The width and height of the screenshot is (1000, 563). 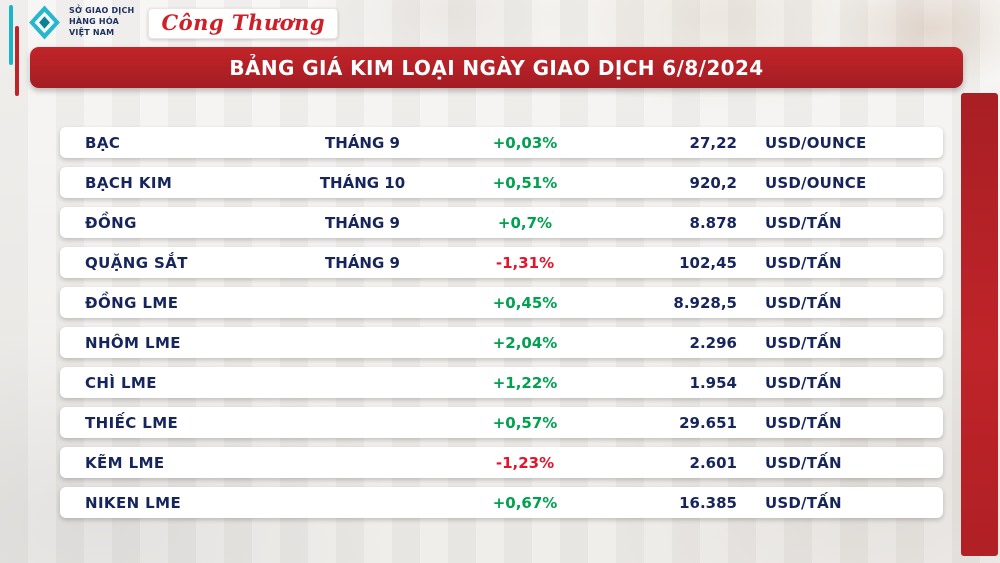 What do you see at coordinates (708, 502) in the screenshot?
I see `price-value: 16.385` at bounding box center [708, 502].